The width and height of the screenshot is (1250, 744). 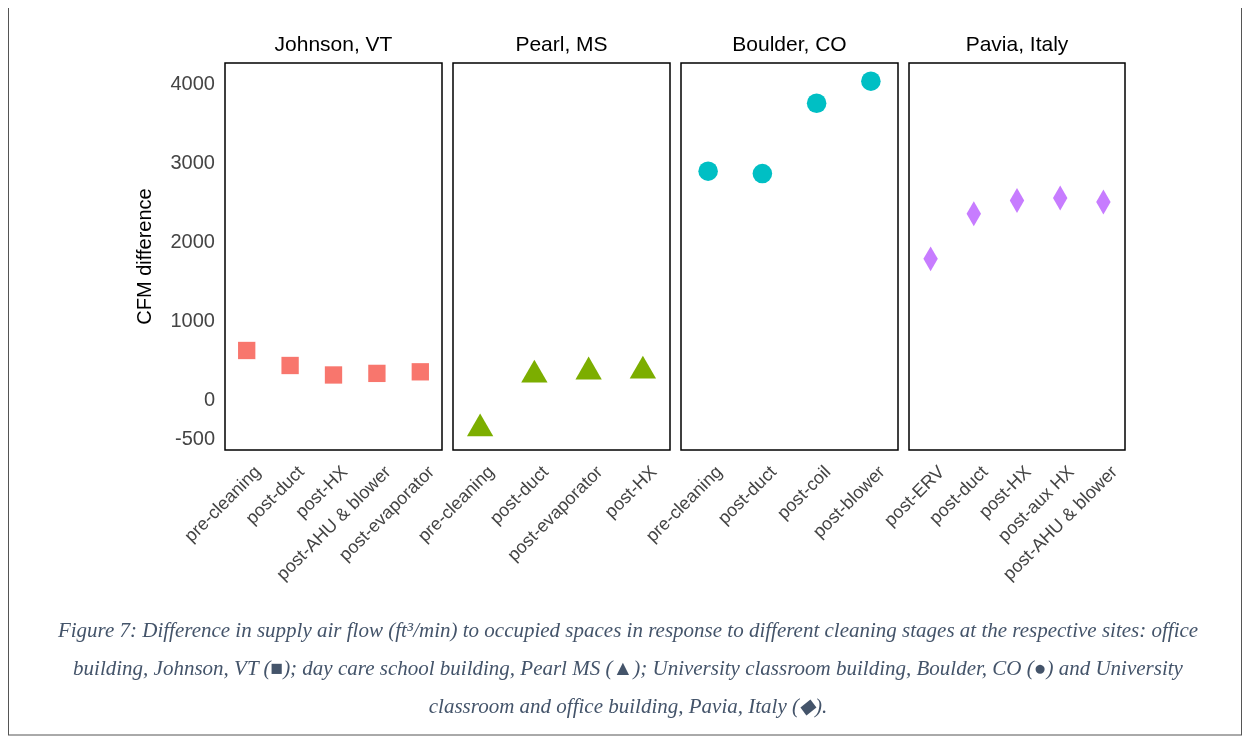 I want to click on chart-title: Pearl, MS, so click(x=561, y=43).